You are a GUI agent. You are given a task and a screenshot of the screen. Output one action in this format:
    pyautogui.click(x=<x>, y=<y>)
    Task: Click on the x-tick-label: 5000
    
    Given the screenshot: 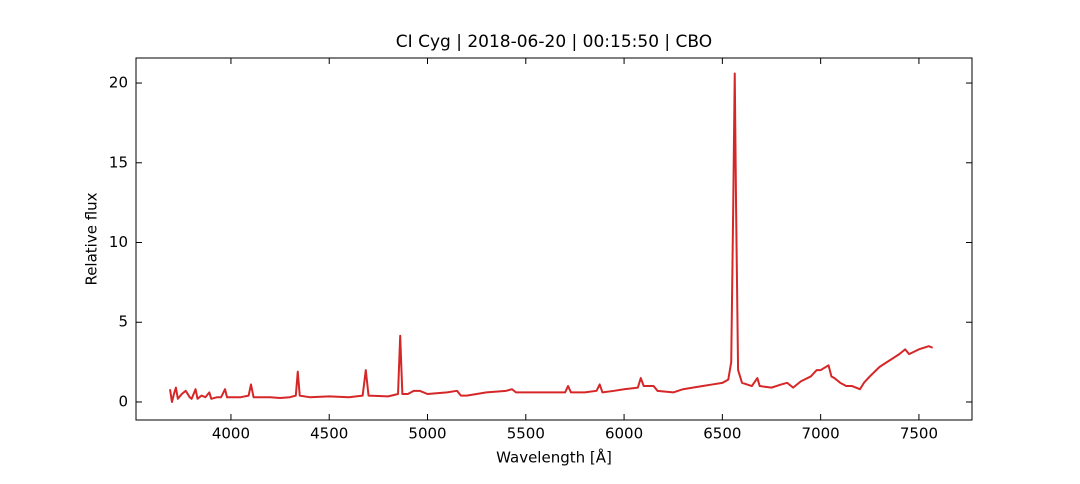 What is the action you would take?
    pyautogui.click(x=427, y=434)
    